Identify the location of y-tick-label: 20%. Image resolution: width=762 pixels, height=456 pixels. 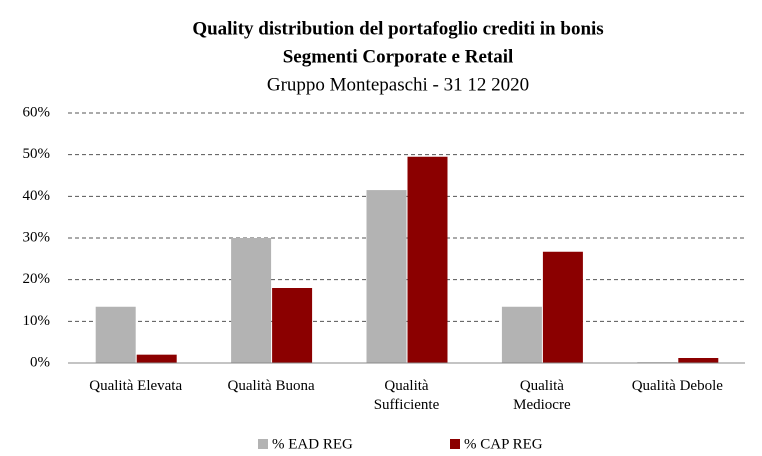
(37, 279).